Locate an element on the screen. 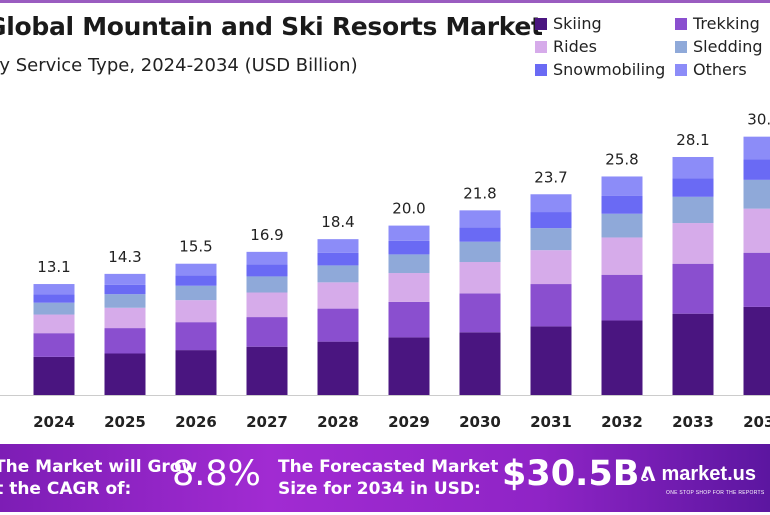  bar-segment-others-2032 is located at coordinates (622, 186).